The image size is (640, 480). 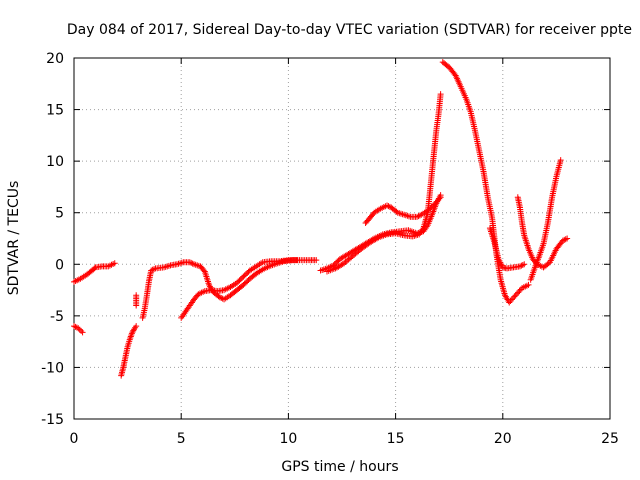 What do you see at coordinates (14, 238) in the screenshot?
I see `y-axis-label: SDTVAR / TECUs` at bounding box center [14, 238].